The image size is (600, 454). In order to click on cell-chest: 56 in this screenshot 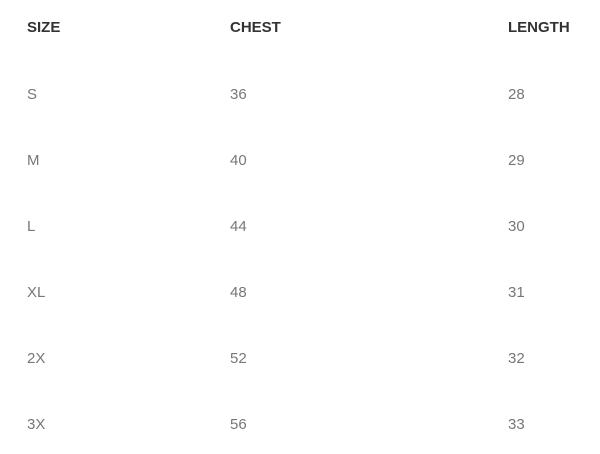, I will do `click(238, 424)`.